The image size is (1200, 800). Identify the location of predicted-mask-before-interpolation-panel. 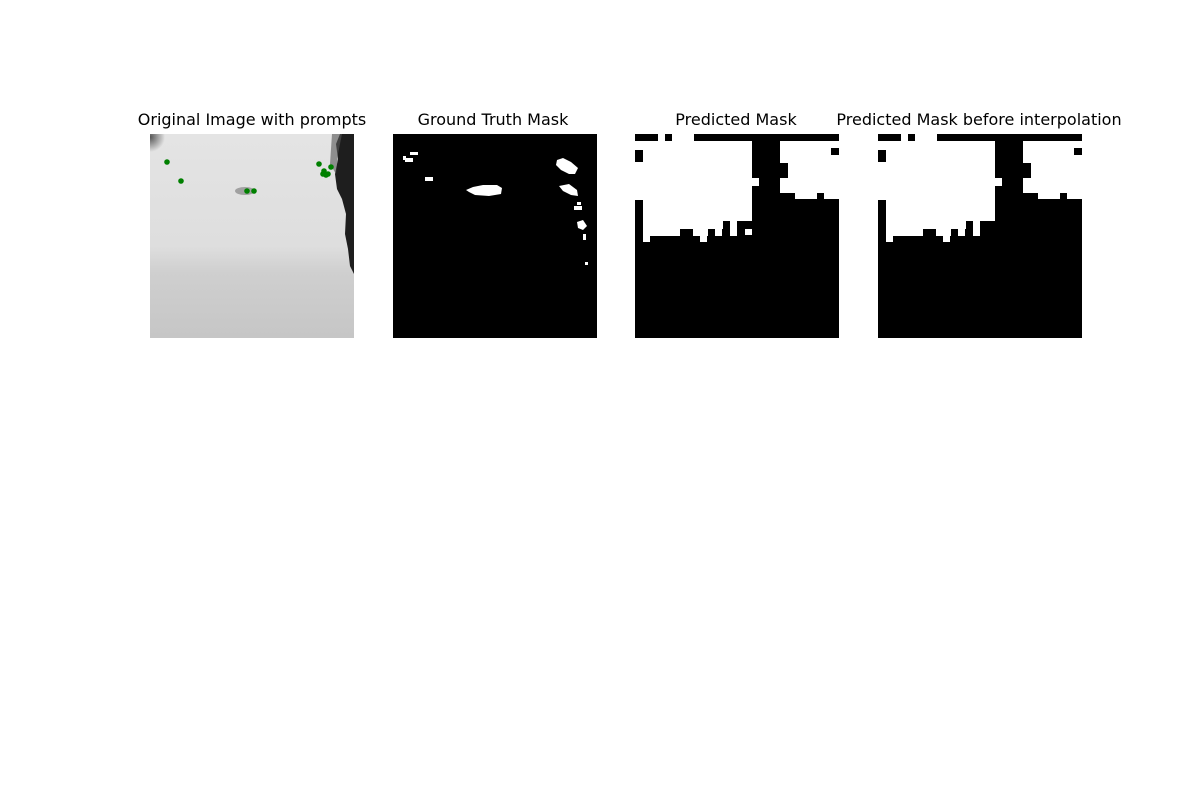
(980, 236).